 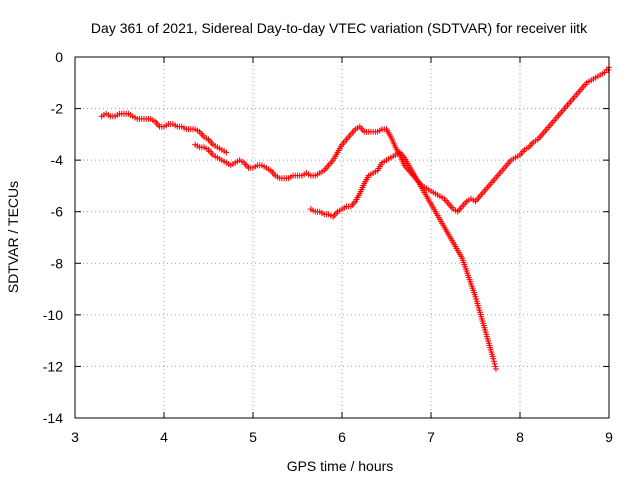 I want to click on x-tick-labels: 3 4 5 6 7 8 9, so click(x=342, y=437).